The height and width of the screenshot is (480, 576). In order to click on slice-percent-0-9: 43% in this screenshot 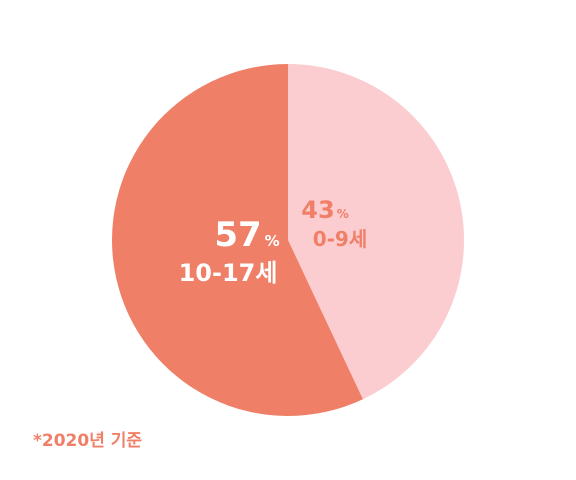, I will do `click(324, 210)`.